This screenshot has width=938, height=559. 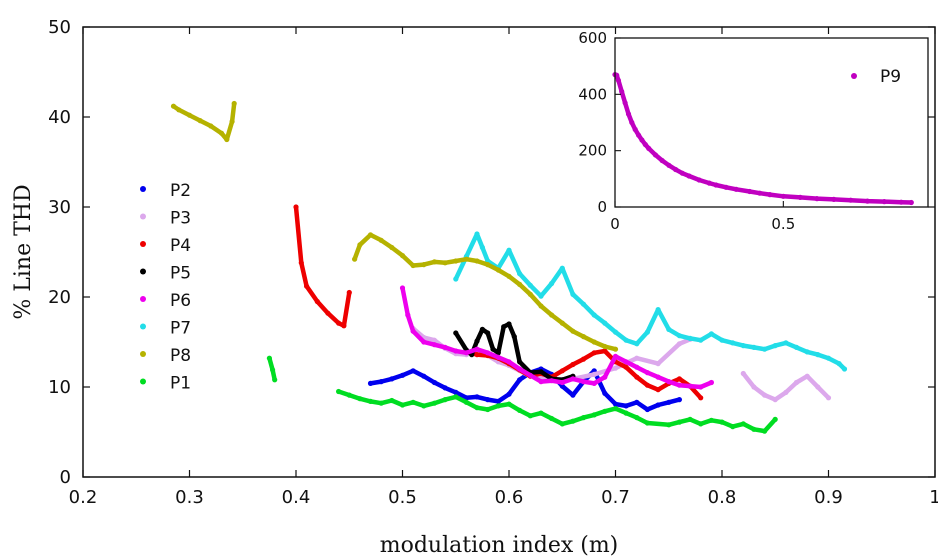 I want to click on legend-item-p8: P8, so click(x=165, y=356).